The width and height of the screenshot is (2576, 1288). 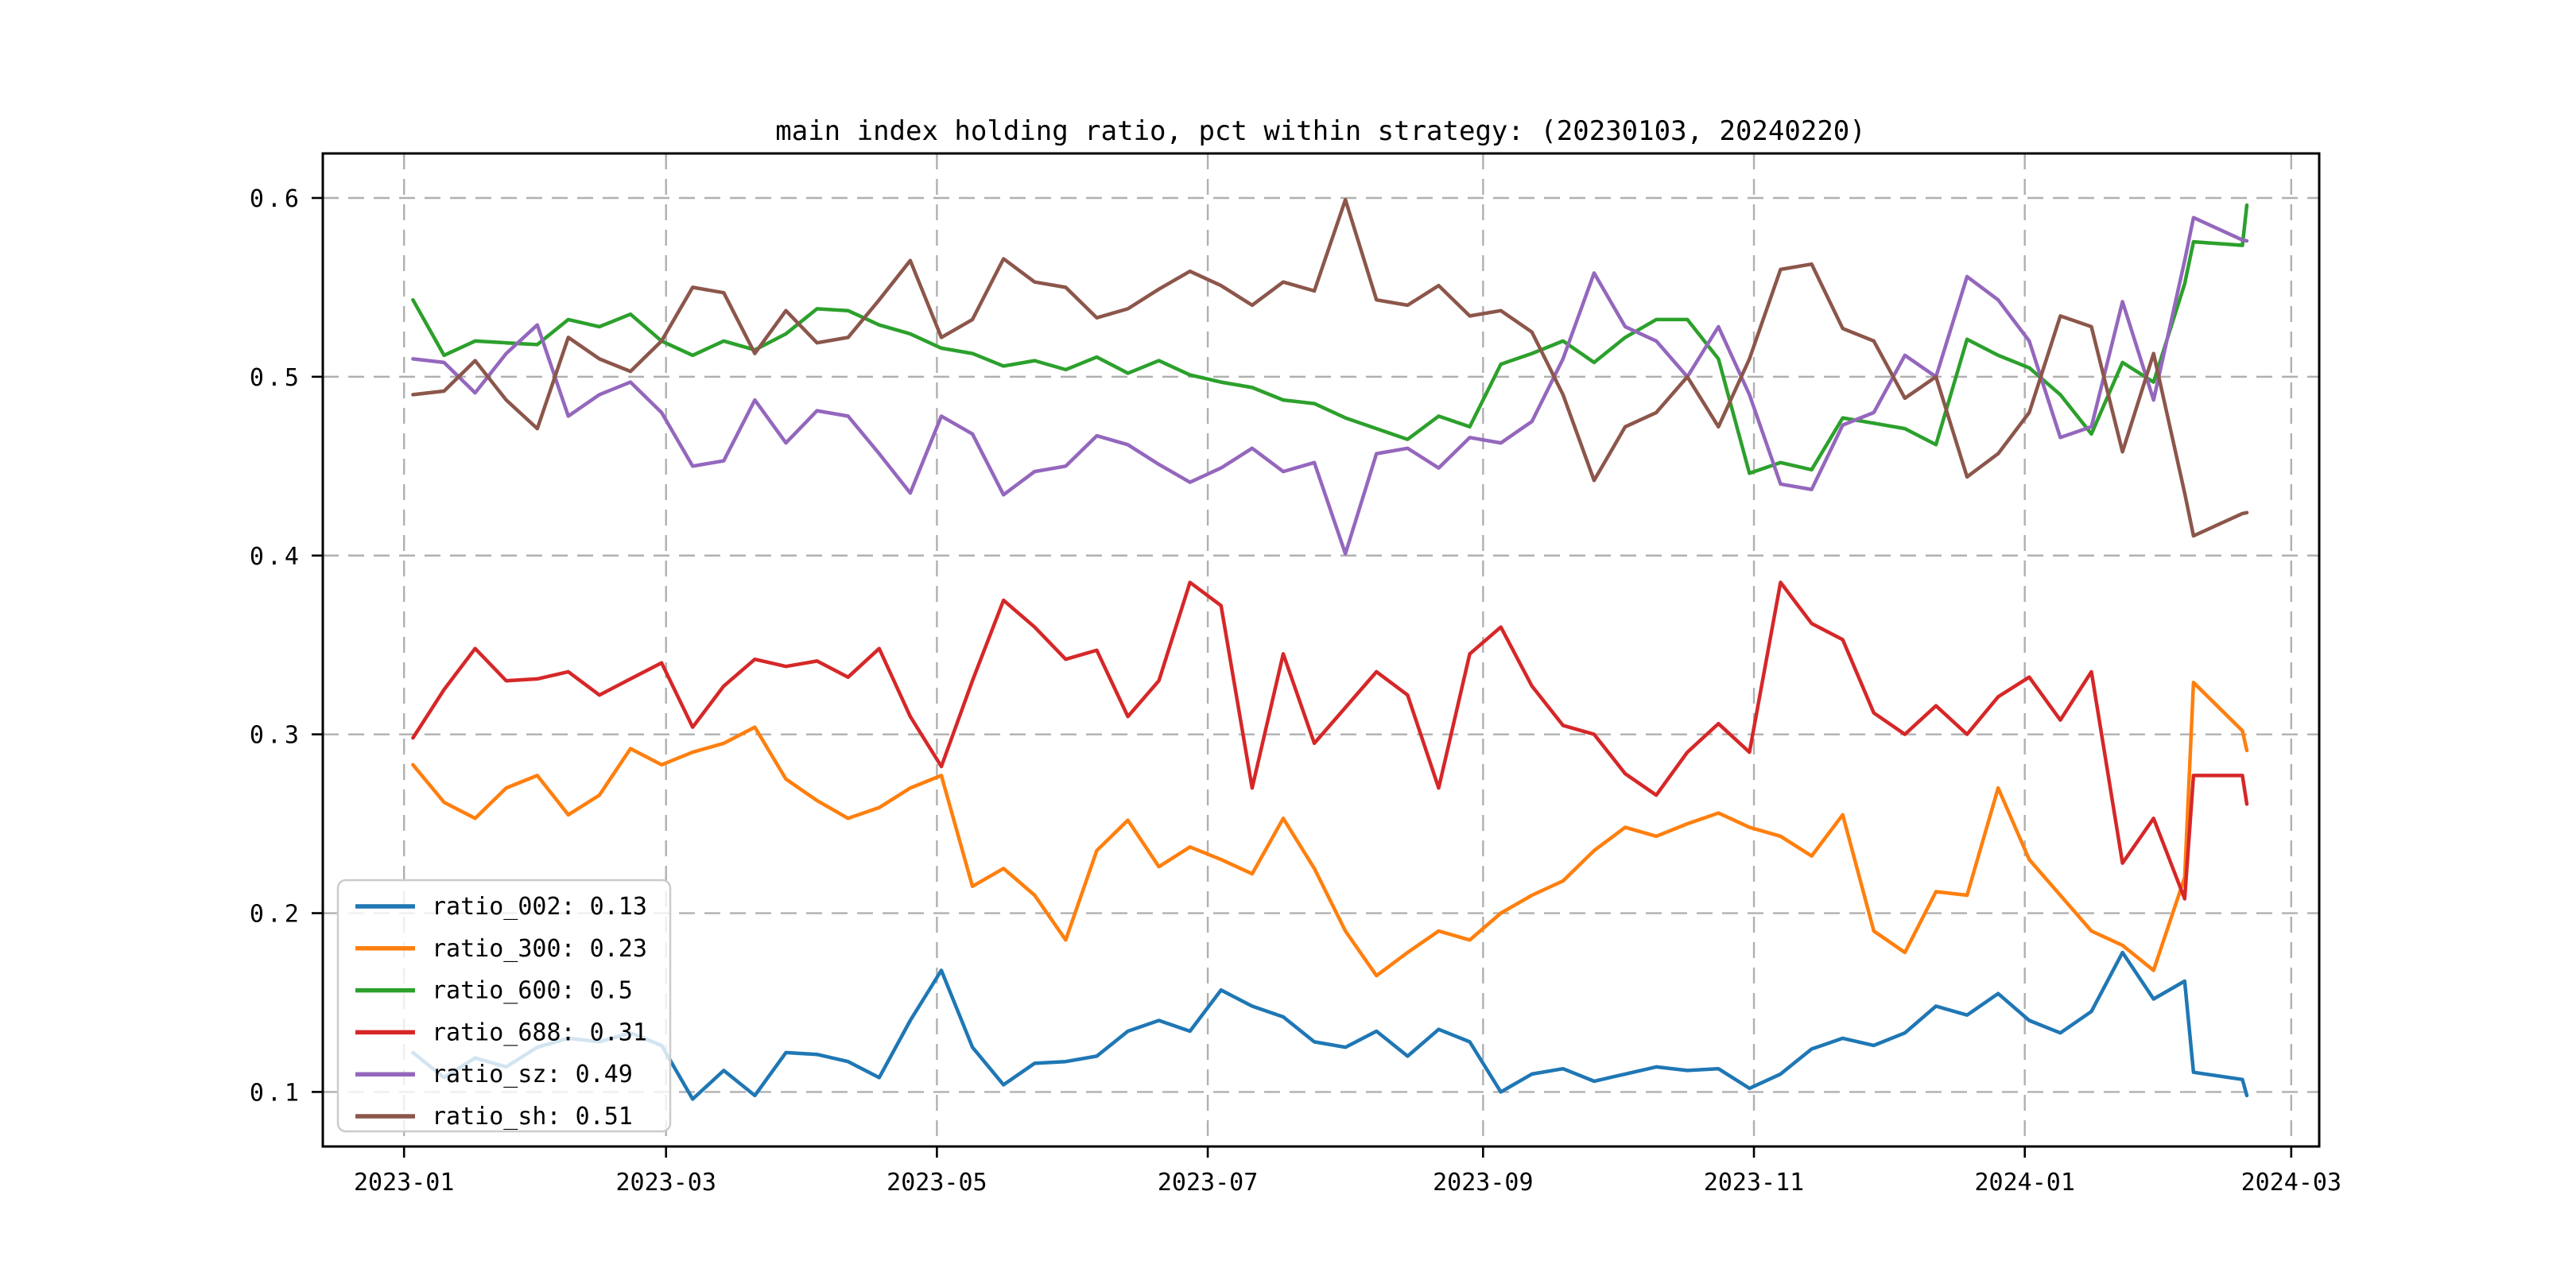 What do you see at coordinates (404, 1183) in the screenshot?
I see `x-tick-label: 2023-01` at bounding box center [404, 1183].